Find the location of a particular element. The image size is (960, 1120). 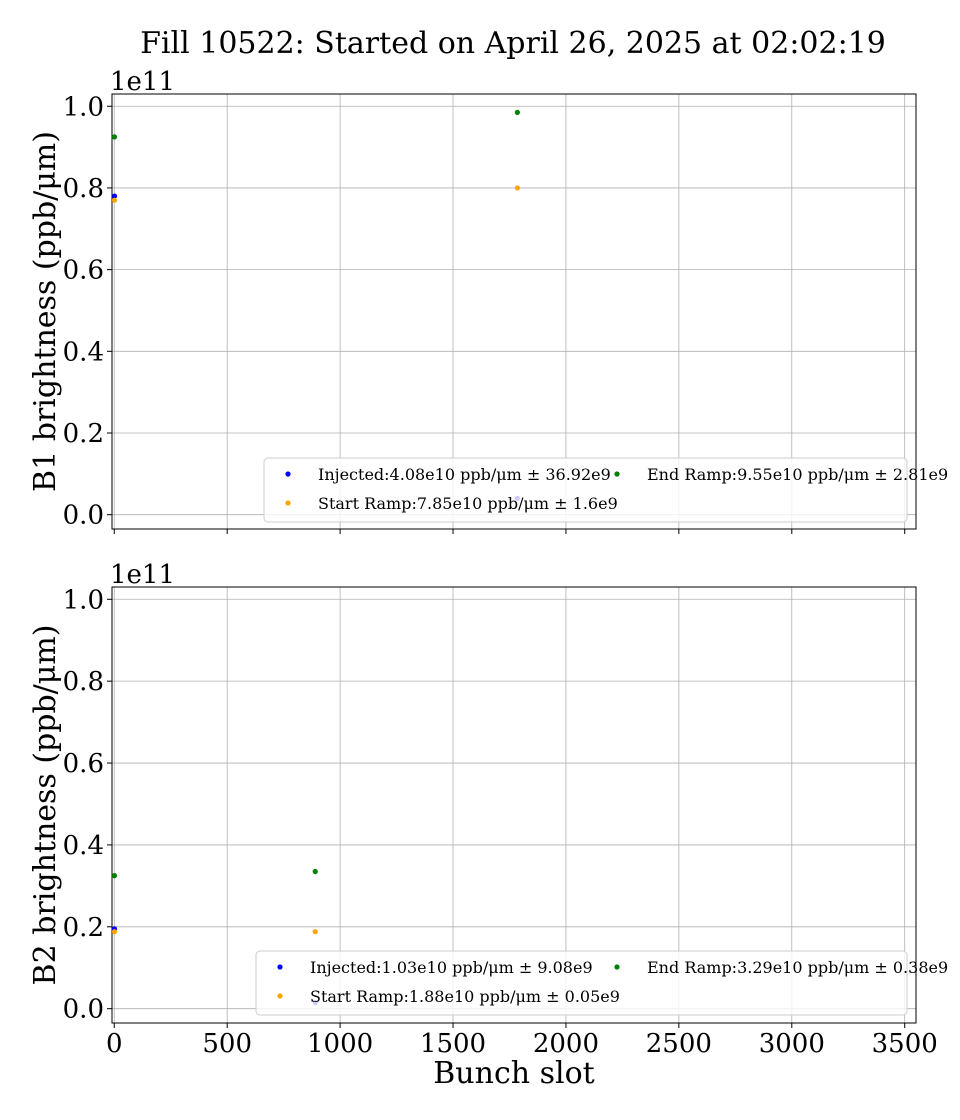

x-tick-label: 1500 is located at coordinates (453, 1044).